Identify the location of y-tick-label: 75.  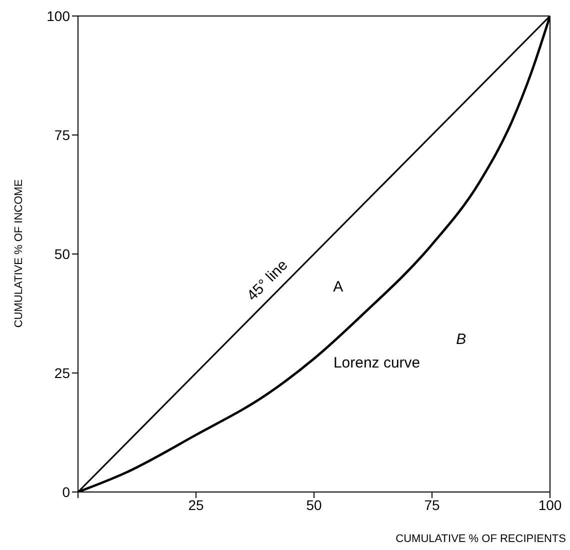
(62, 134).